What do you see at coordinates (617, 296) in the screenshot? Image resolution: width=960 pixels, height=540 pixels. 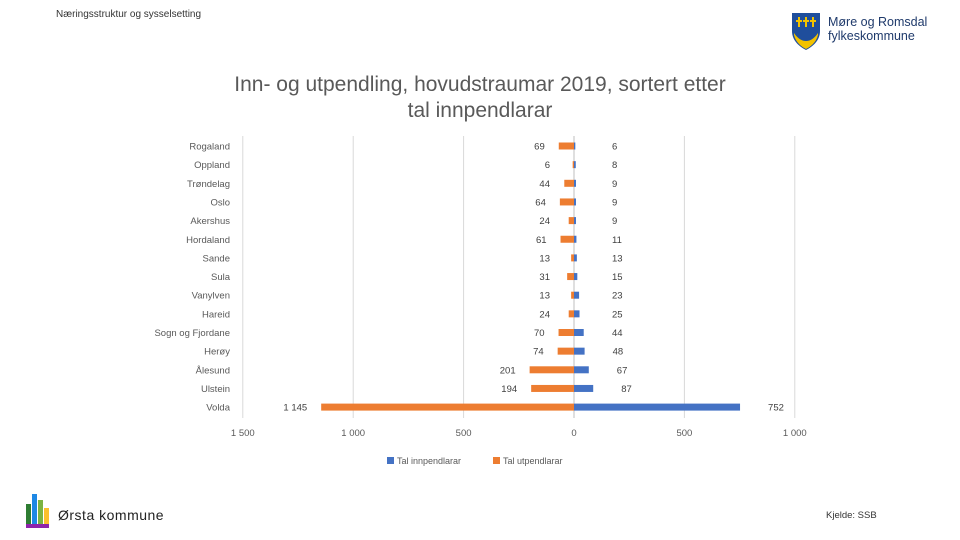 I see `data-label-innpendlarar: 23` at bounding box center [617, 296].